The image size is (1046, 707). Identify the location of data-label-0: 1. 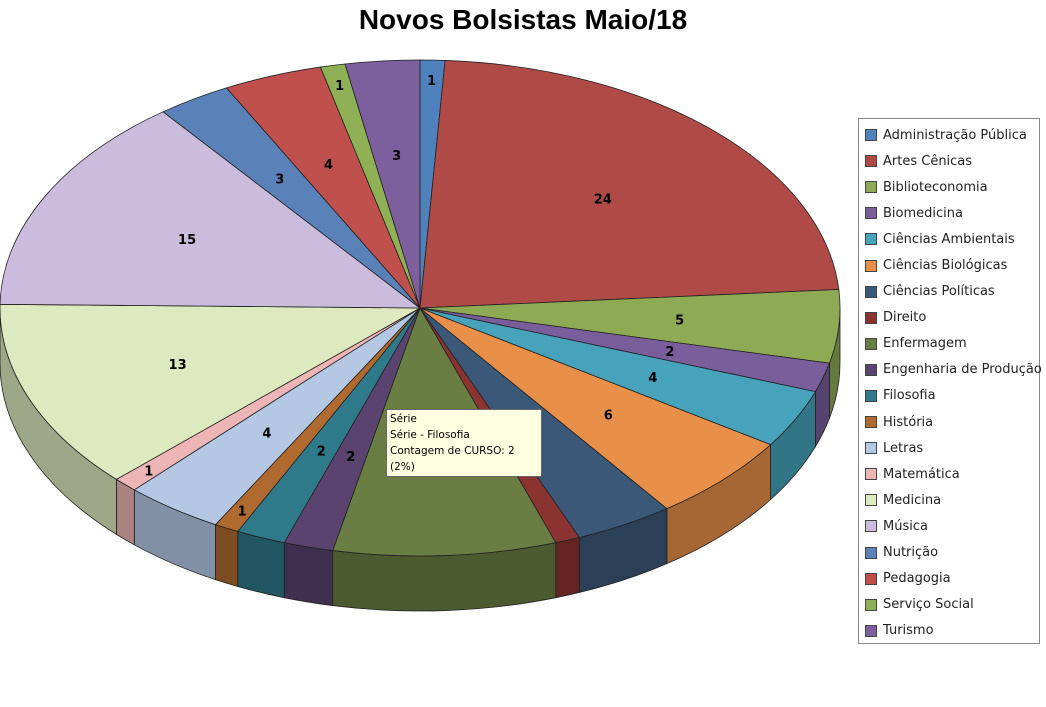
(431, 81).